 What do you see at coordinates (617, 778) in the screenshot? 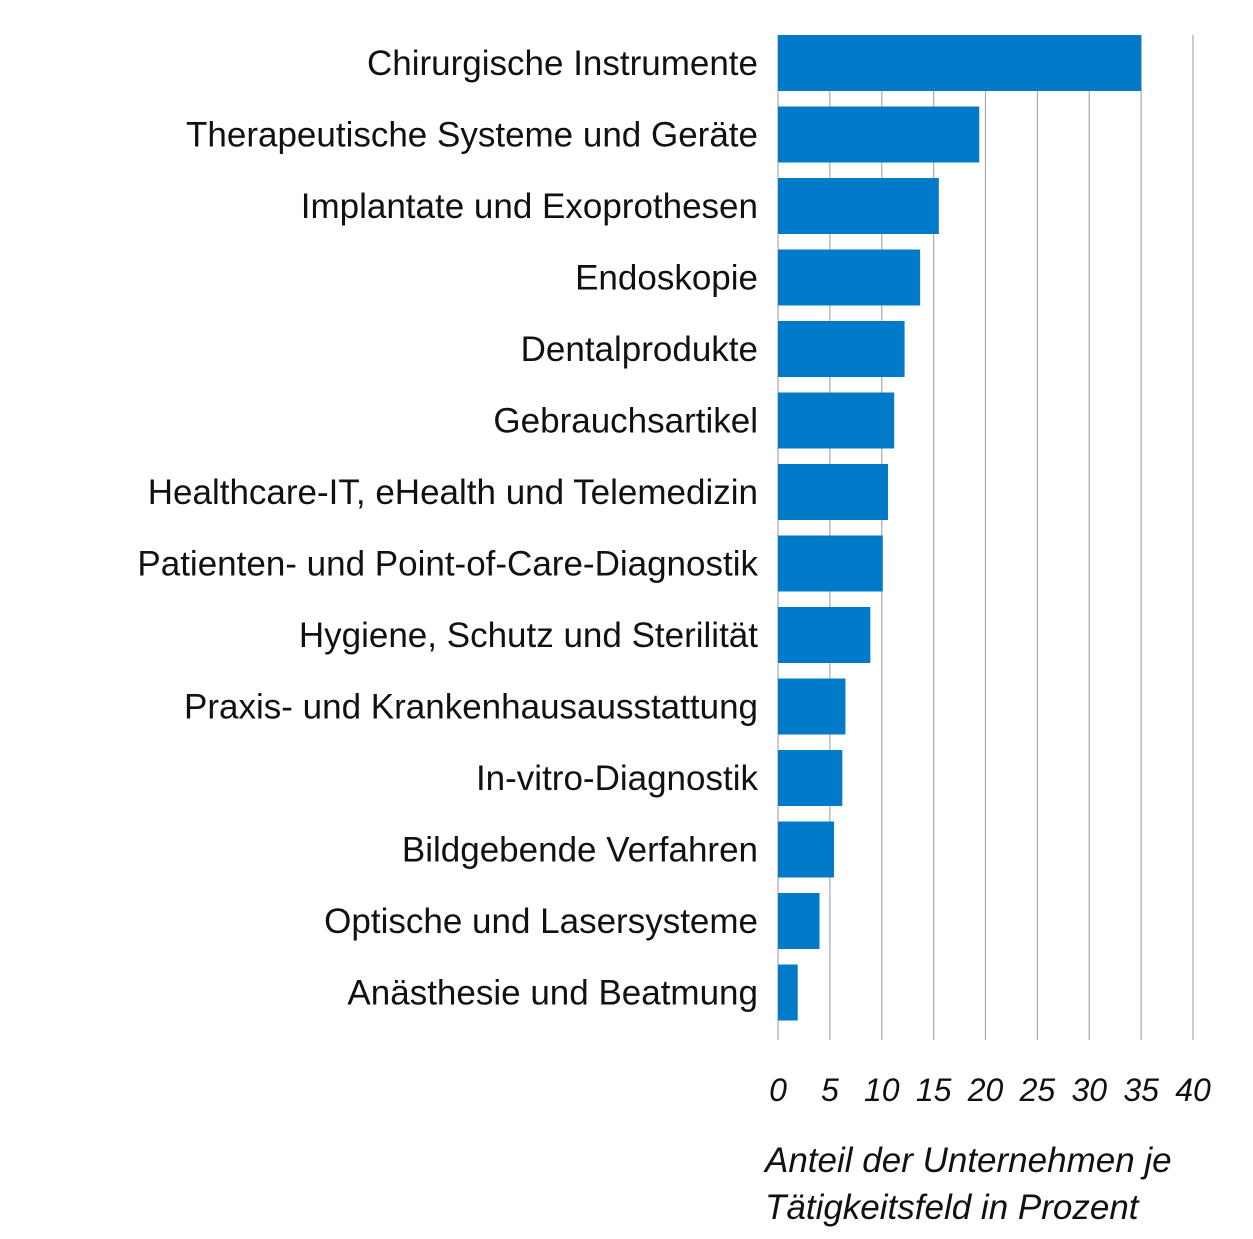
I see `category-label: In-vitro-Diagnostik` at bounding box center [617, 778].